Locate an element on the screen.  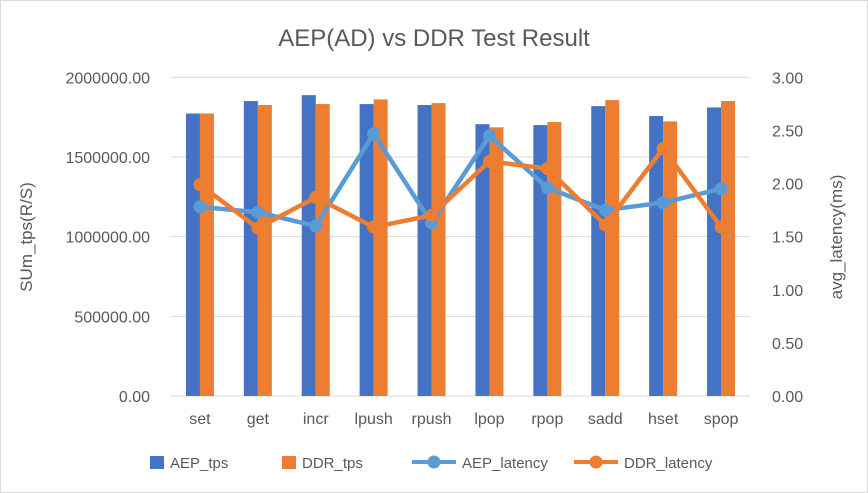
point-AEP_latency-get is located at coordinates (258, 212).